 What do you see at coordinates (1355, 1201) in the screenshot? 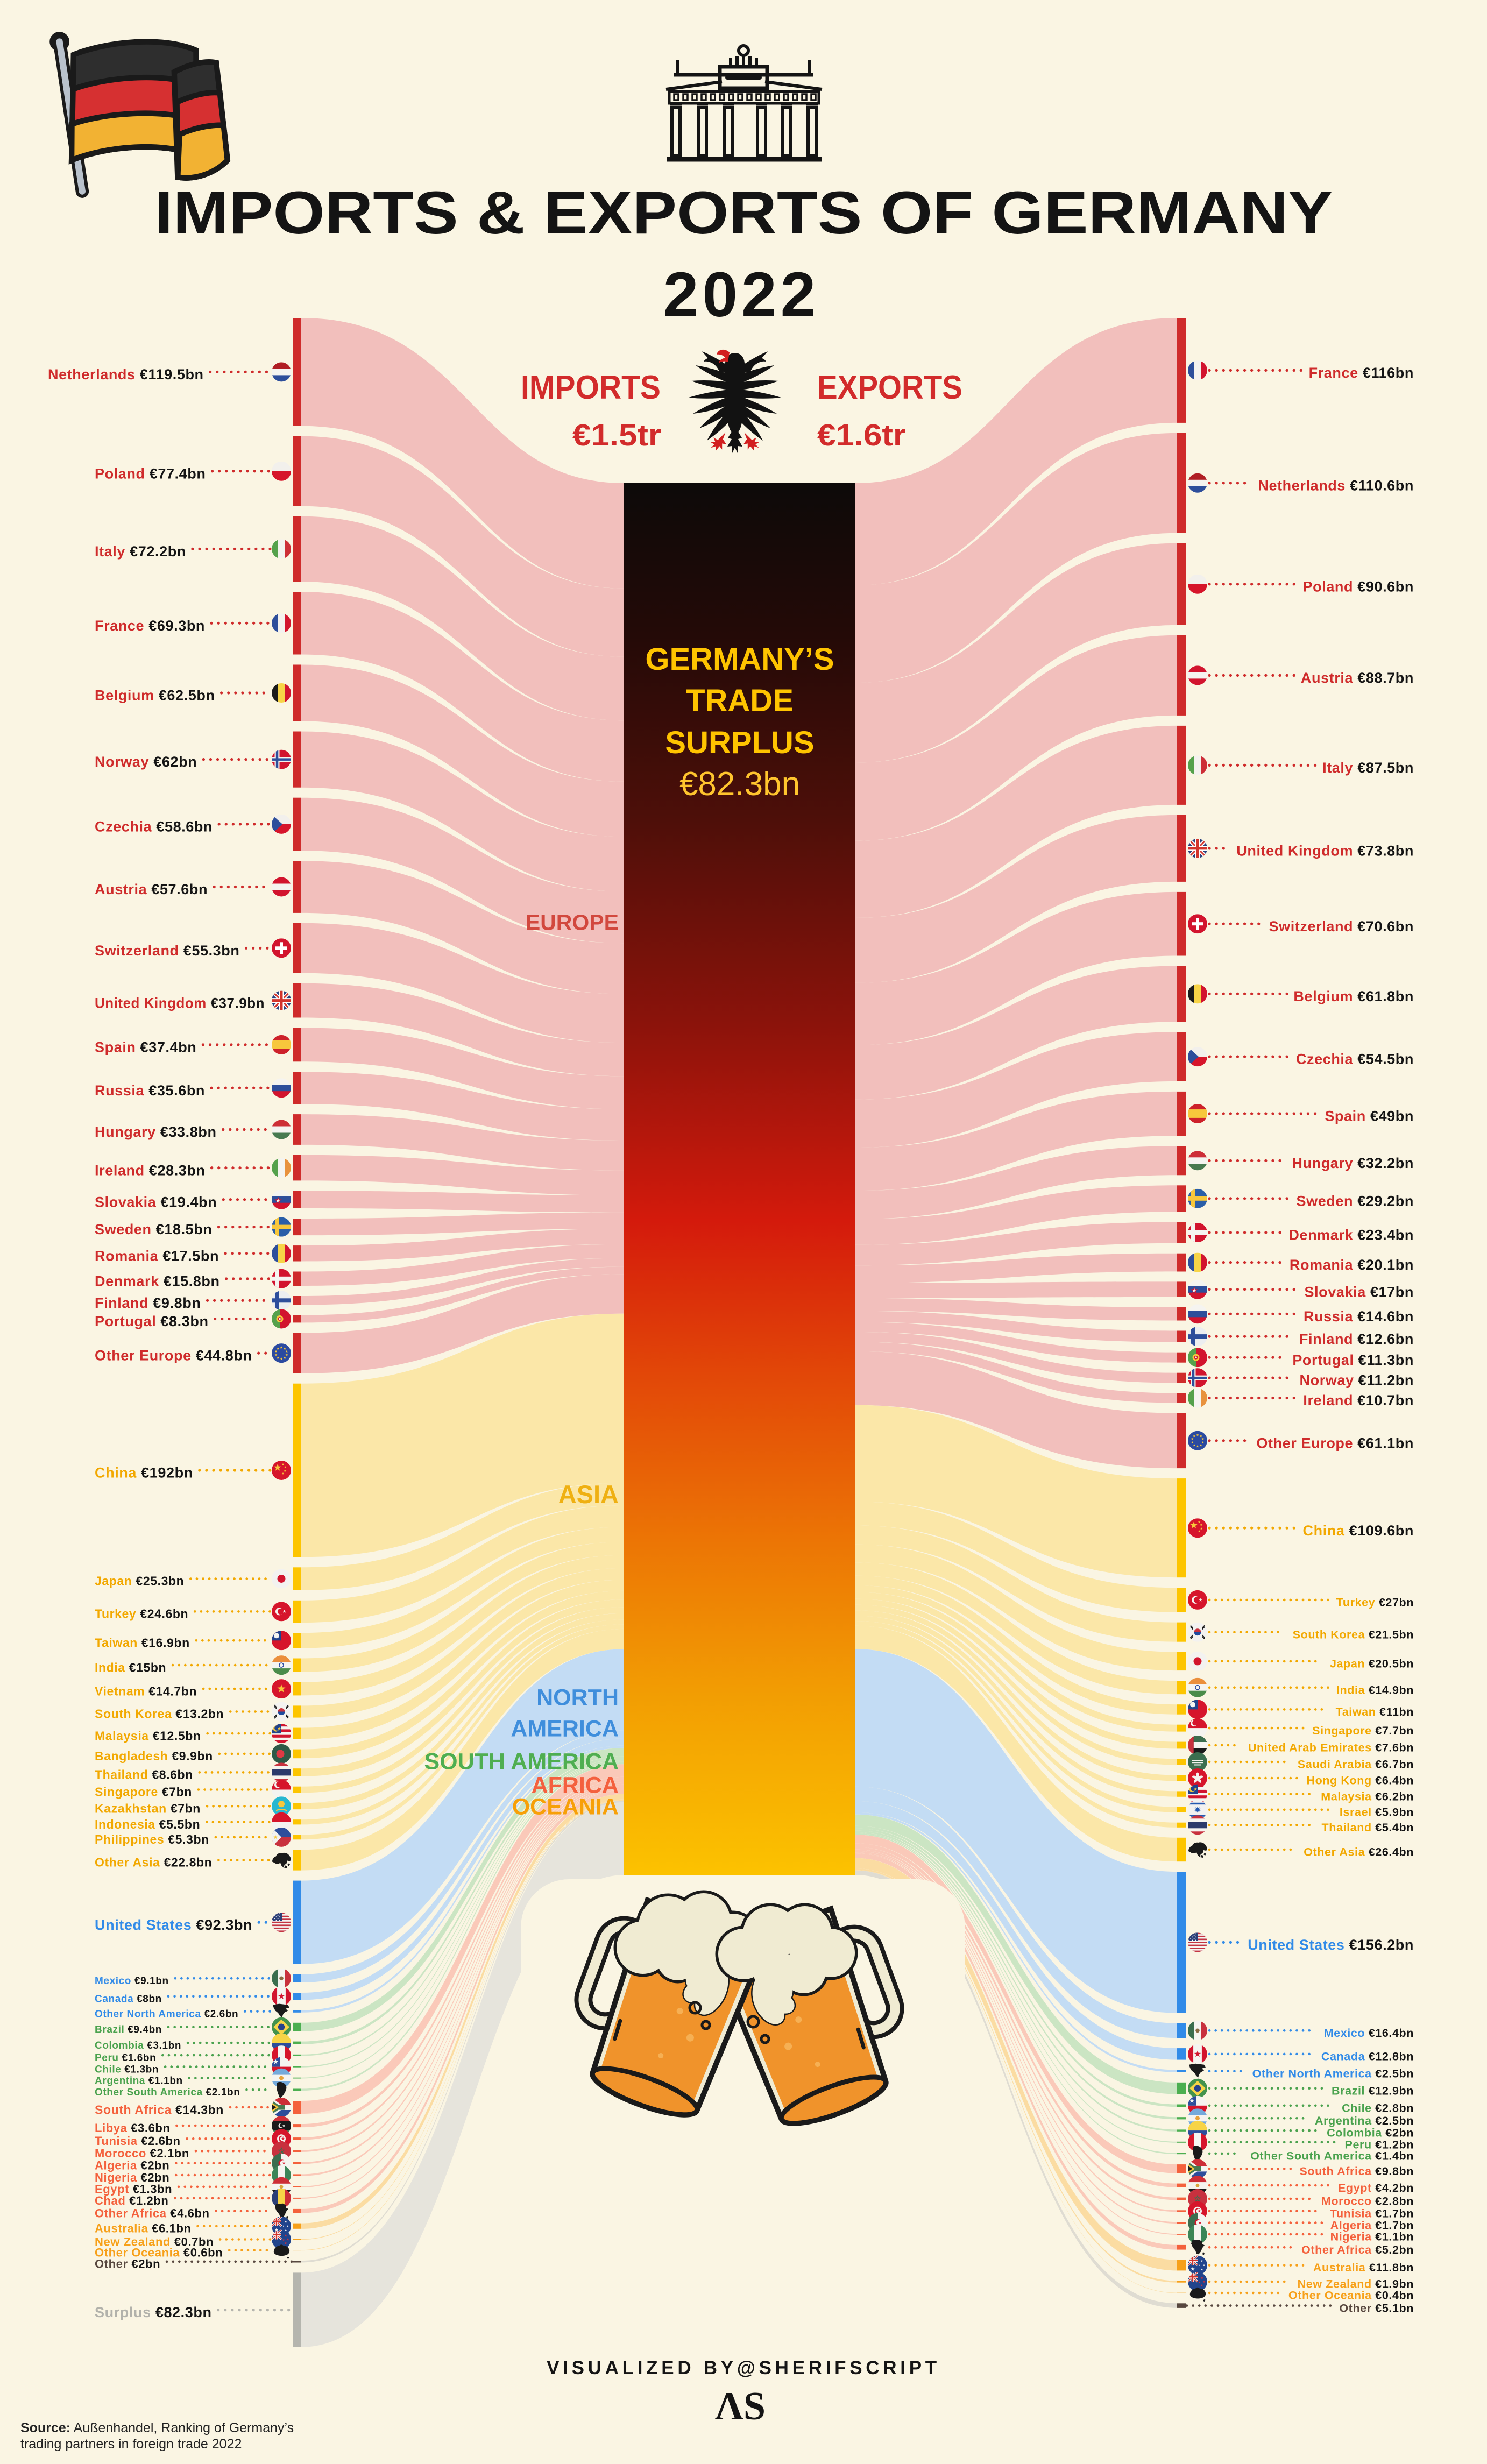
I see `svg-text: Sweden €29.2bn` at bounding box center [1355, 1201].